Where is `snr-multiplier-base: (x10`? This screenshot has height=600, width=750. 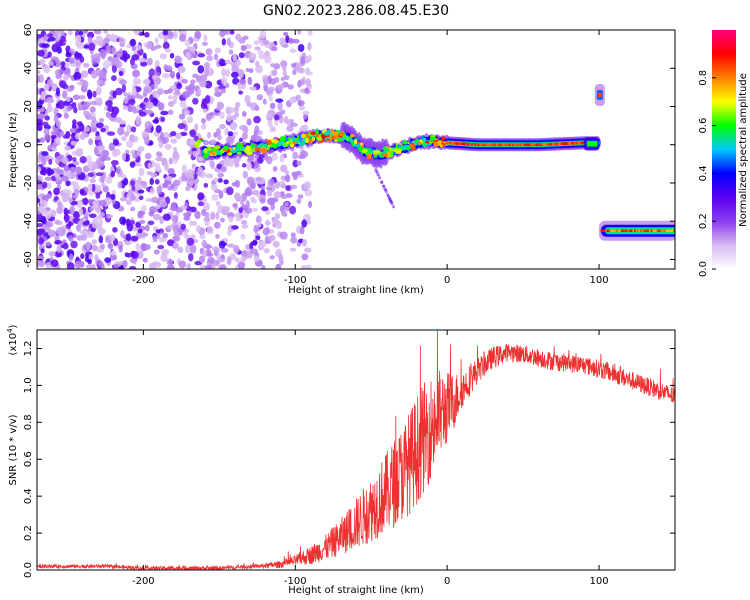 snr-multiplier-base: (x10 is located at coordinates (13, 344).